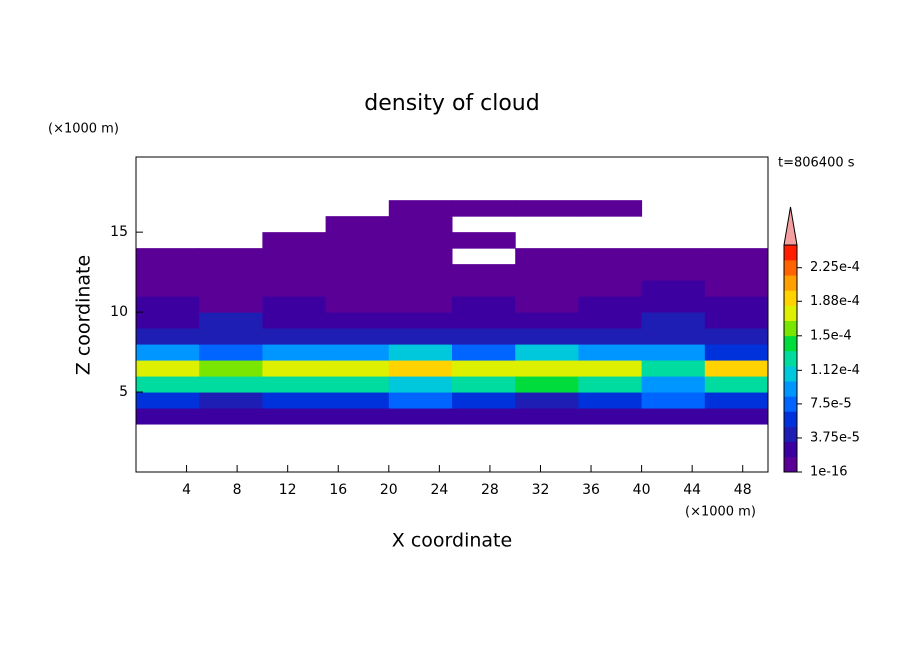 Image resolution: width=904 pixels, height=654 pixels. Describe the element at coordinates (790, 226) in the screenshot. I see `colorbar-extension` at that location.